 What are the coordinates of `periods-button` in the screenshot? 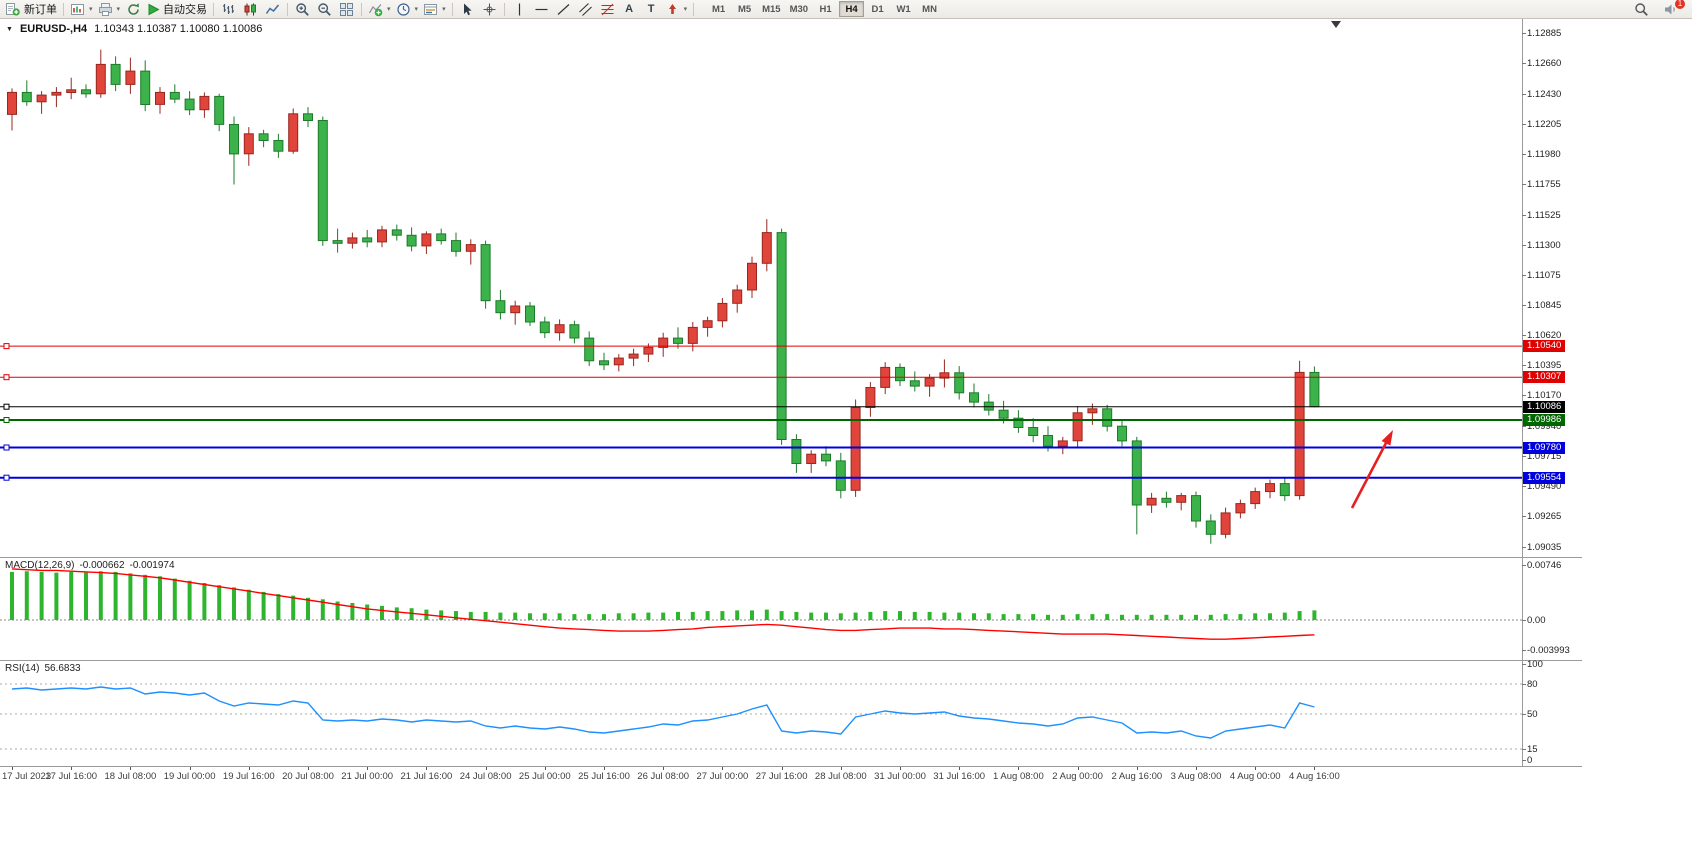 It's located at (407, 9).